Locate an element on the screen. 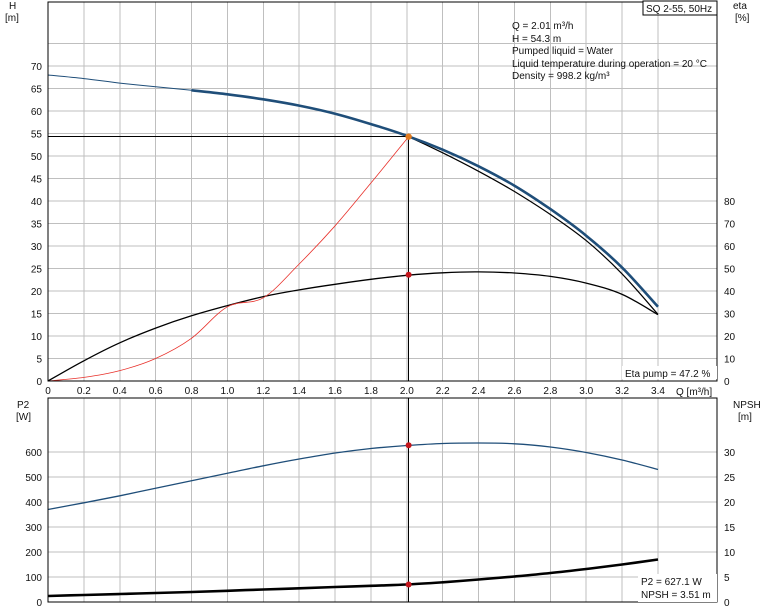 The height and width of the screenshot is (611, 774). x-tick-label: 3.0 is located at coordinates (586, 391).